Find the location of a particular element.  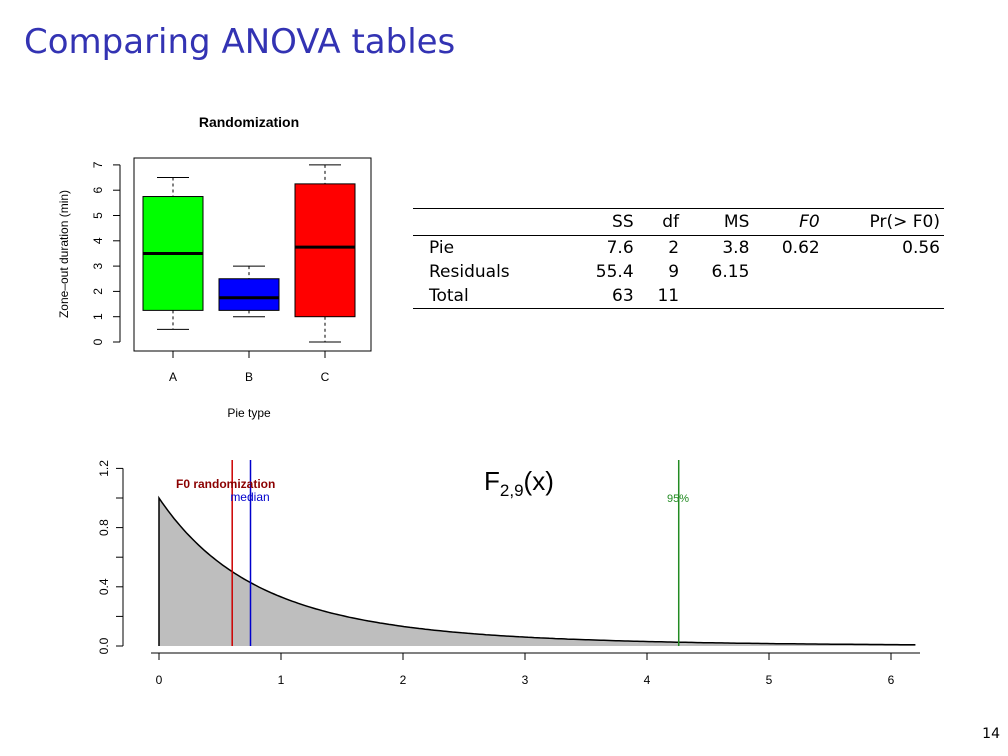

anova-cell: 0.56 is located at coordinates (921, 248).